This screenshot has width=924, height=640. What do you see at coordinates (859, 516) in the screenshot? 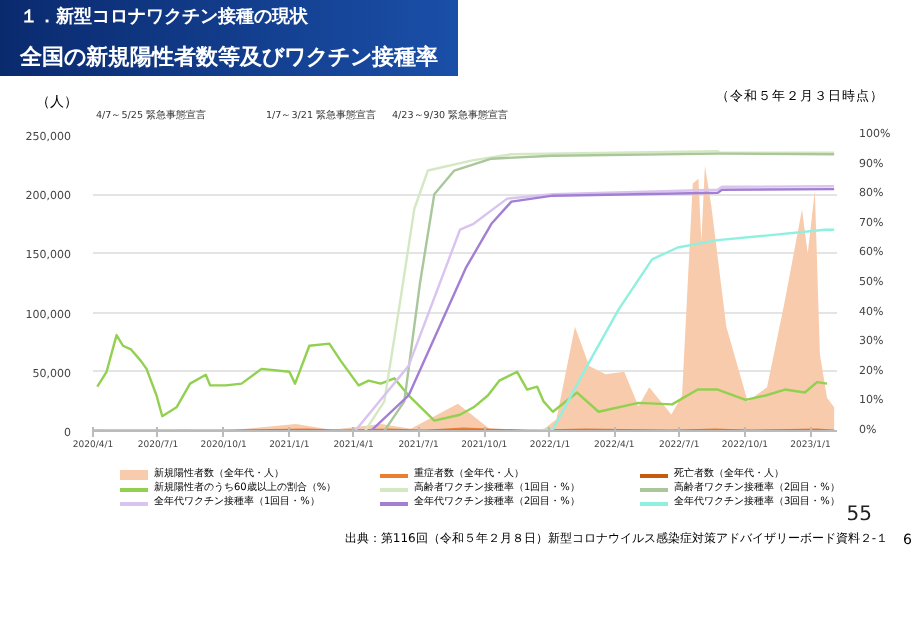
I see `text: 55` at bounding box center [859, 516].